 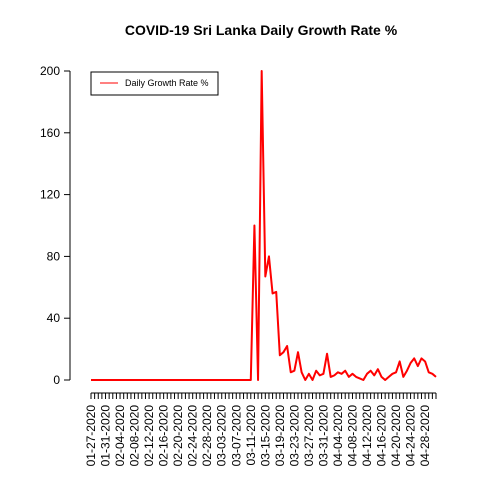 What do you see at coordinates (396, 436) in the screenshot?
I see `x-tick-label: 04-20-2020` at bounding box center [396, 436].